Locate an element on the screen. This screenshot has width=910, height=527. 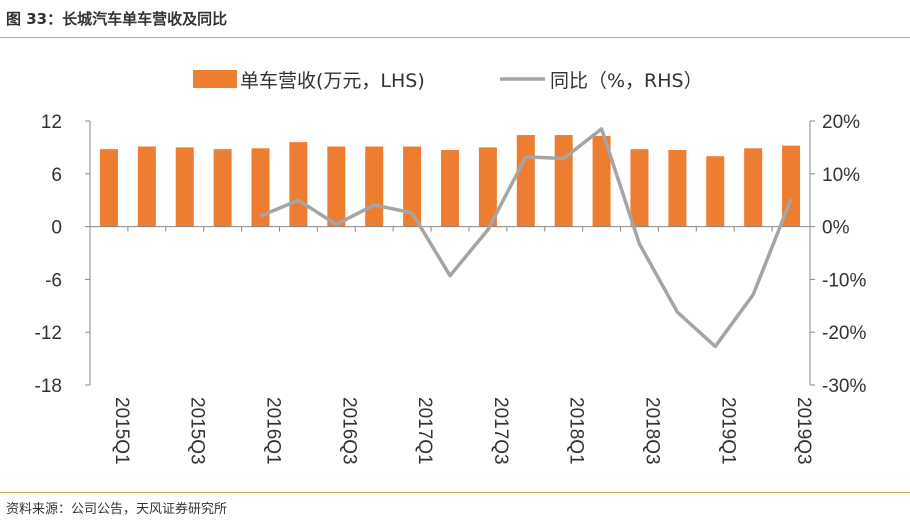
bar-2015Q1 is located at coordinates (108, 188).